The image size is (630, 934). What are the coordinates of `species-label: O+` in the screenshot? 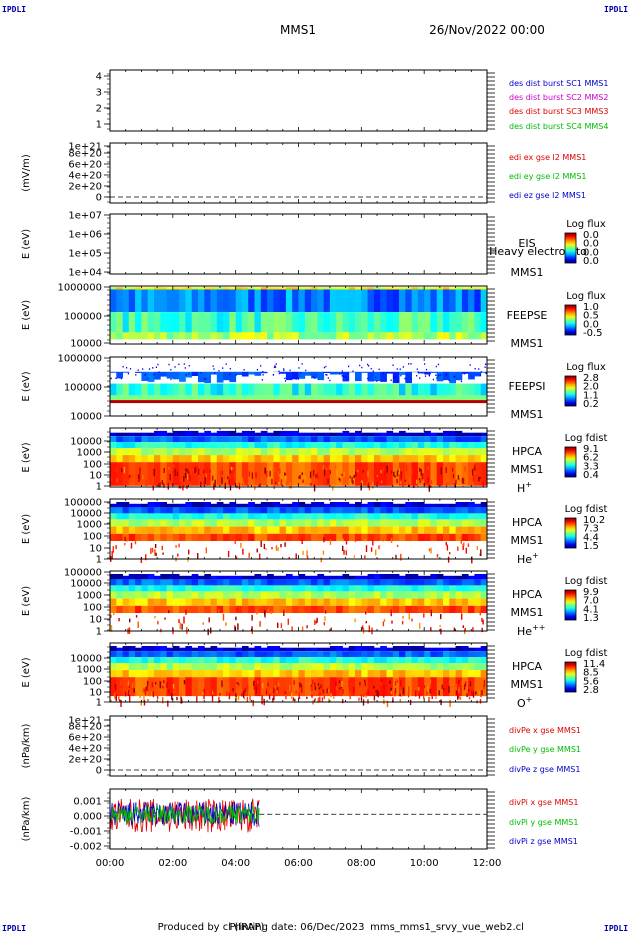 It's located at (524, 702).